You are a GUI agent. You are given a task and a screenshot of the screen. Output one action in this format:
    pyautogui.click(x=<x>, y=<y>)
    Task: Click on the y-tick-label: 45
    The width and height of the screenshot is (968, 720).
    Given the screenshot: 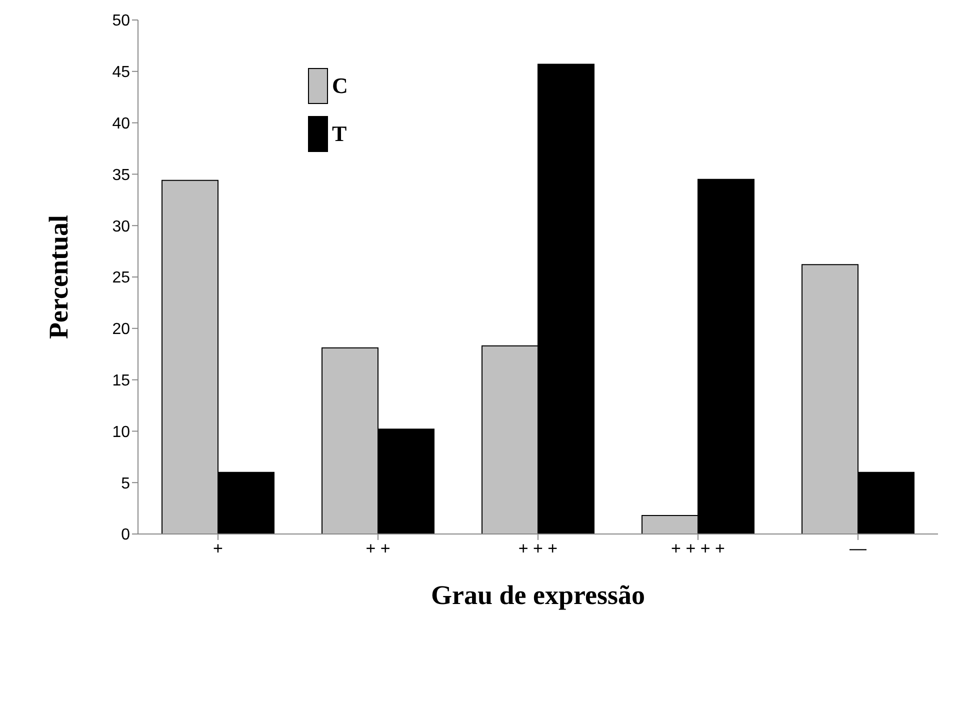 What is the action you would take?
    pyautogui.click(x=121, y=73)
    